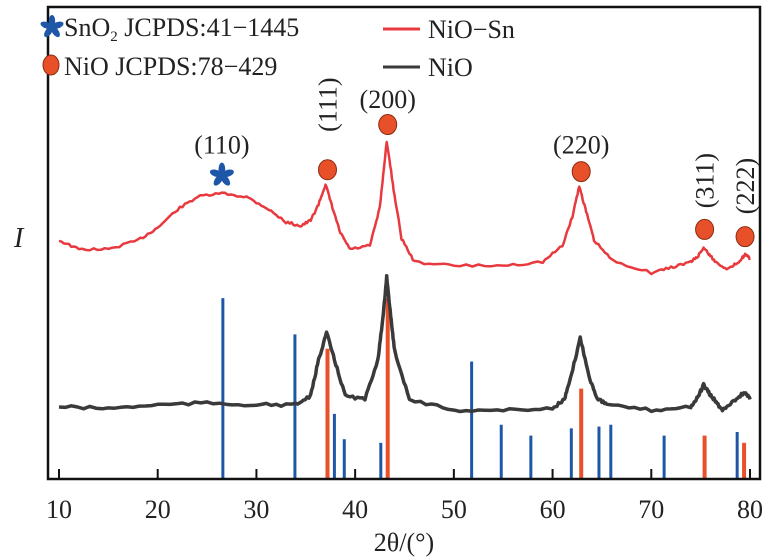 Image resolution: width=767 pixels, height=559 pixels. I want to click on peak-label: (311), so click(705, 180).